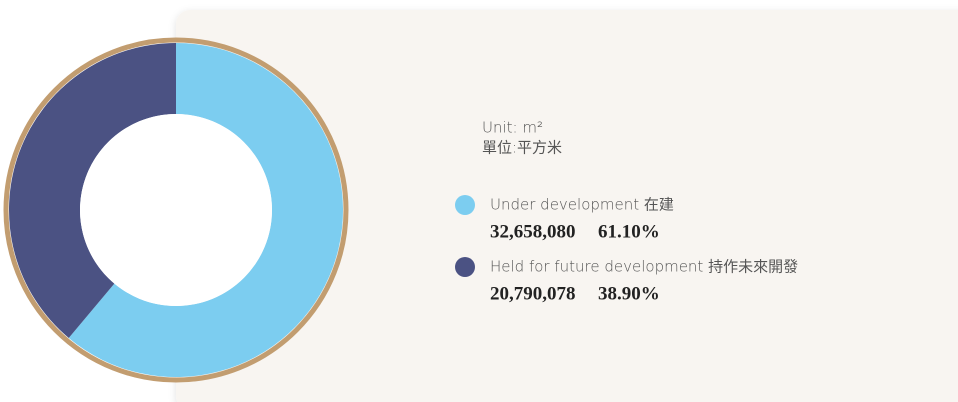 The height and width of the screenshot is (402, 958). What do you see at coordinates (582, 205) in the screenshot?
I see `legend-label: Under development 在建` at bounding box center [582, 205].